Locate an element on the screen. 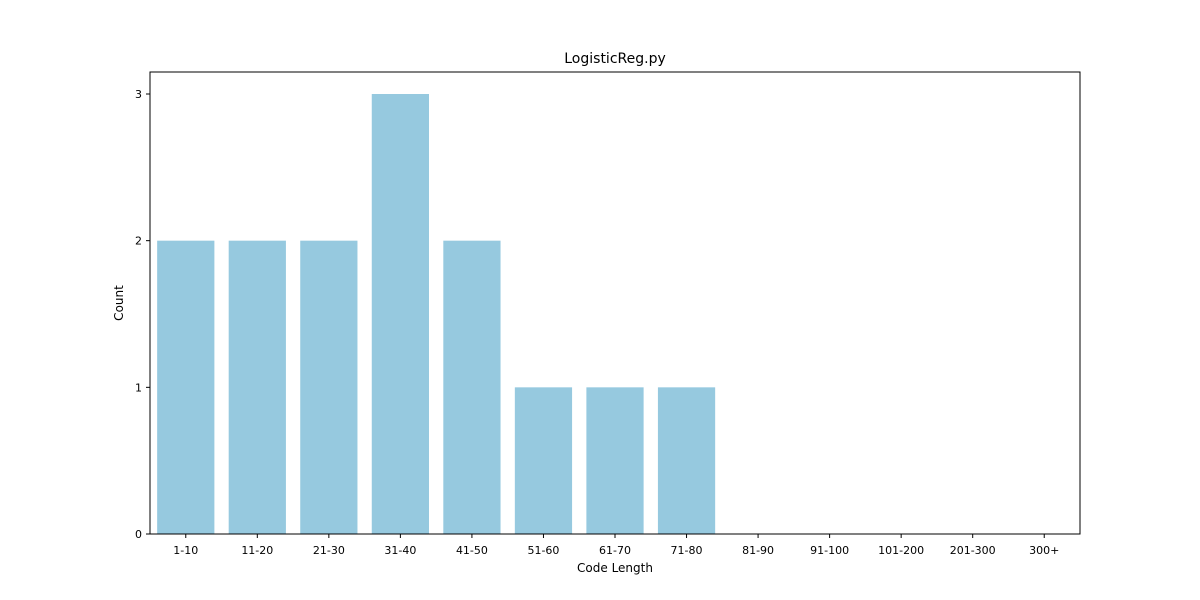 Image resolution: width=1200 pixels, height=600 pixels. y-tick-label: 3 is located at coordinates (138, 94).